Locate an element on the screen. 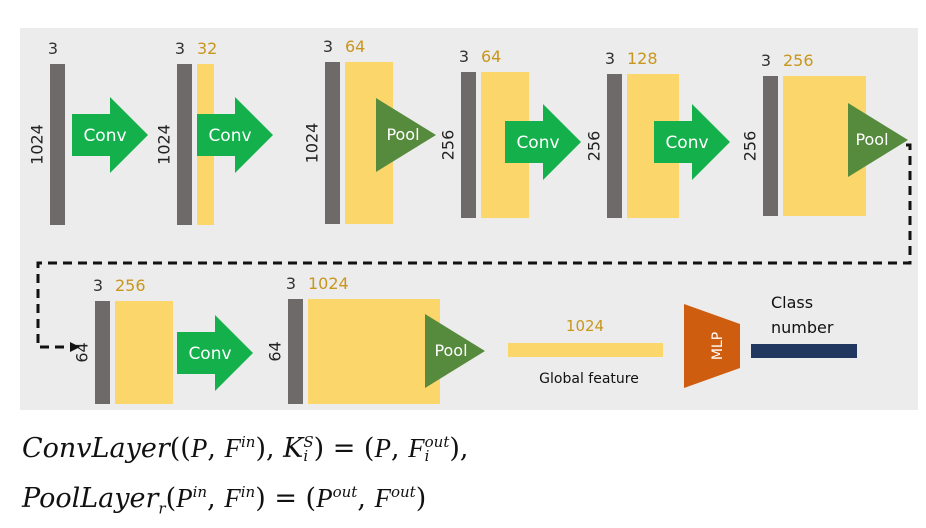 The width and height of the screenshot is (926, 528). stage-1-points-bar is located at coordinates (184, 144).